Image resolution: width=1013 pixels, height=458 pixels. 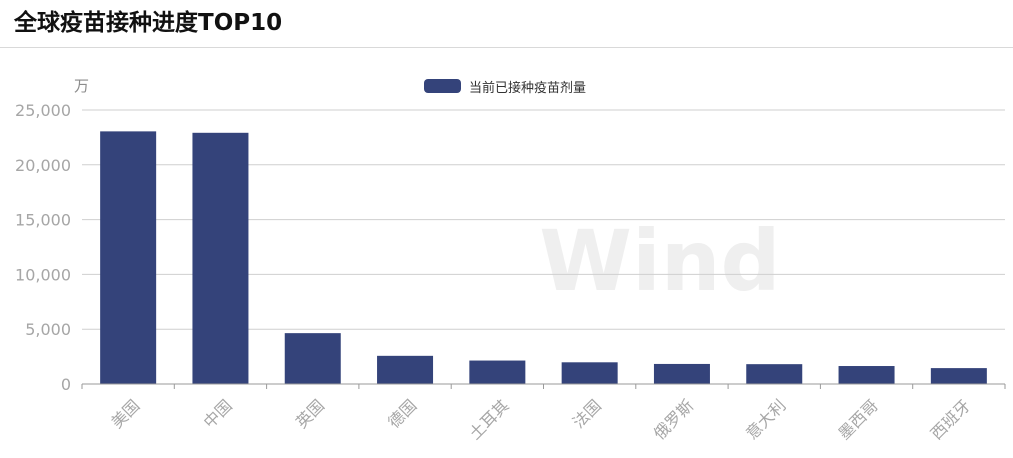 I want to click on y-tick-label: 0, so click(x=66, y=384).